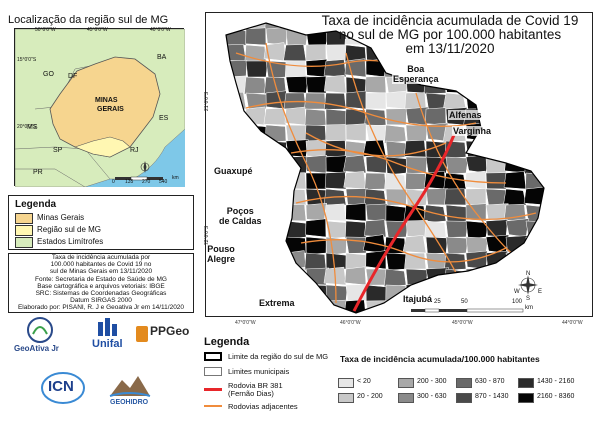  I want to click on city-label-alfenas: Alfenas, so click(465, 115).